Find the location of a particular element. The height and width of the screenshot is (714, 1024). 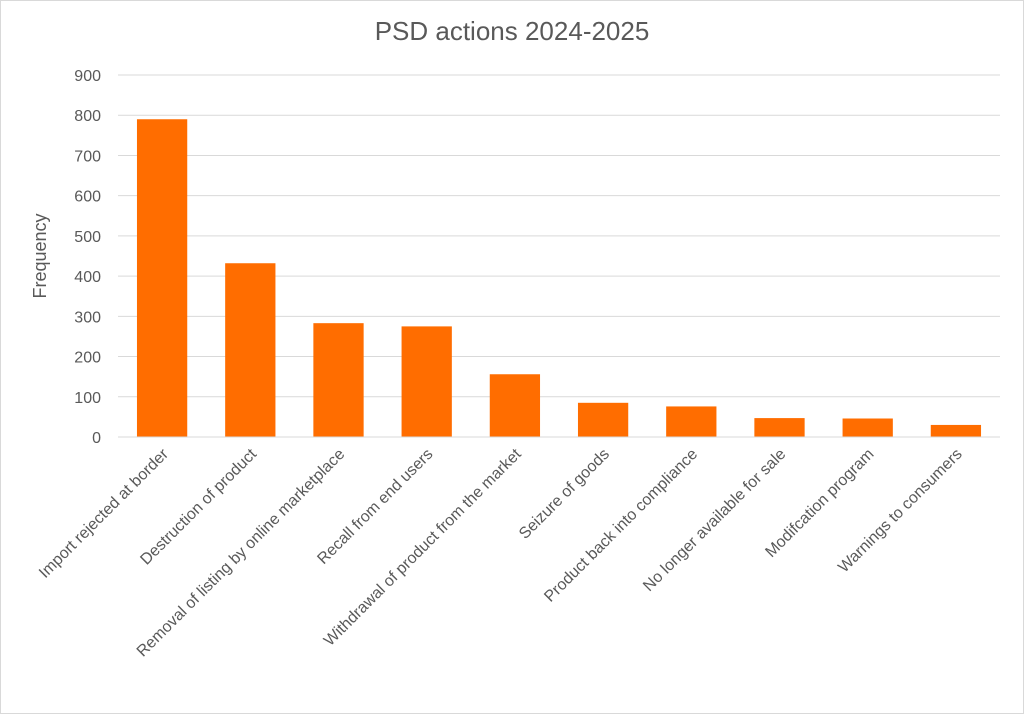

y-axis-ticks: 0 100 200 300 400 500 600 700 800 900 is located at coordinates (87, 257).